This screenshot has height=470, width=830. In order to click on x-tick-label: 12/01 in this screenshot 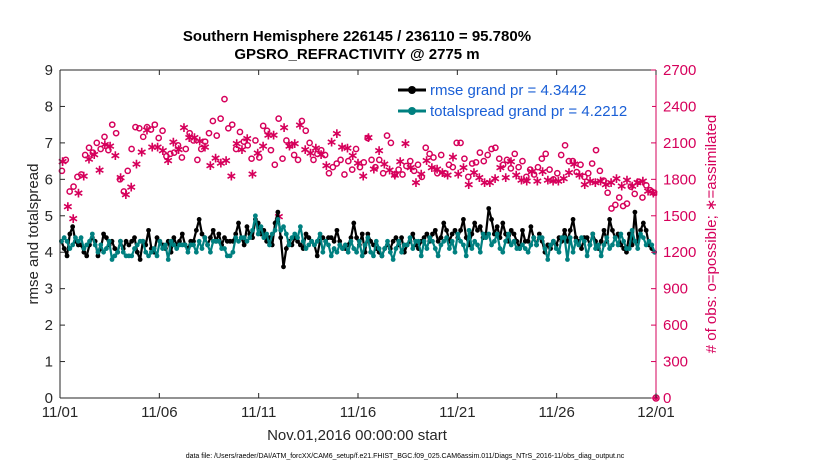, I will do `click(656, 412)`.